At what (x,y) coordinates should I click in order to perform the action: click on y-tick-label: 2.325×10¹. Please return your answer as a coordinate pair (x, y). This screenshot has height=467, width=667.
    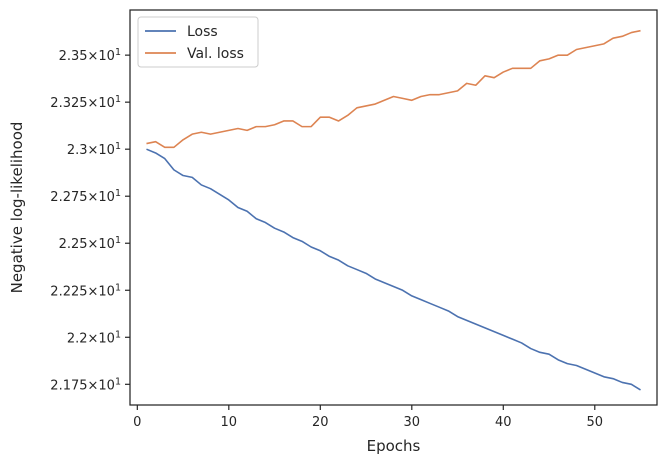
    Looking at the image, I should click on (85, 102).